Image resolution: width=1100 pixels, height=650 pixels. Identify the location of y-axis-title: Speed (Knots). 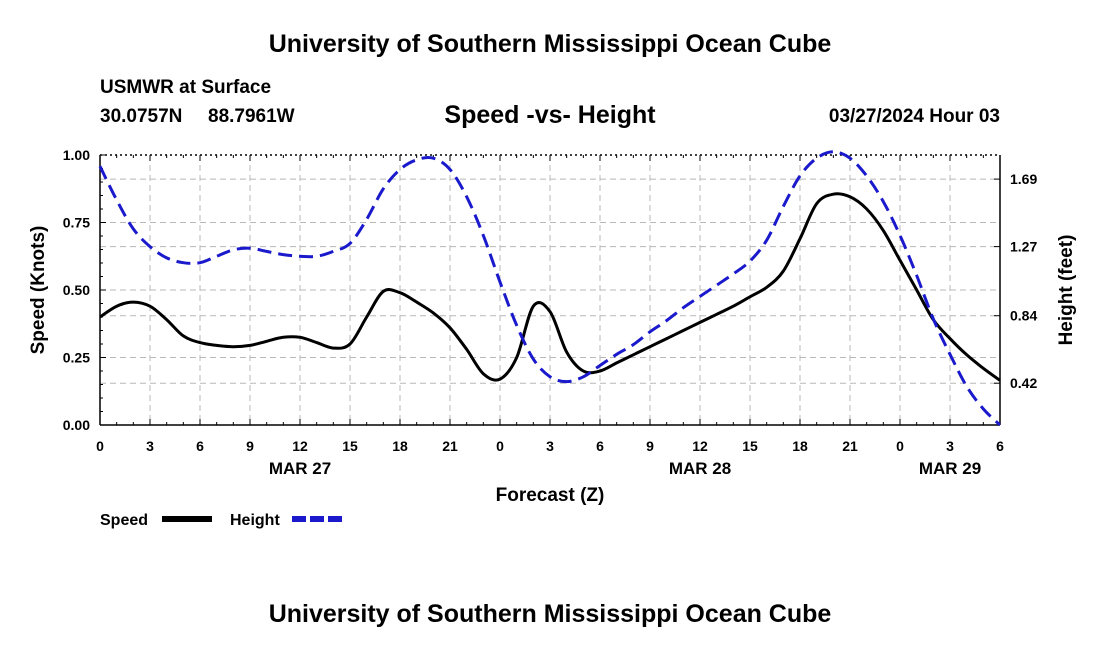
(38, 290).